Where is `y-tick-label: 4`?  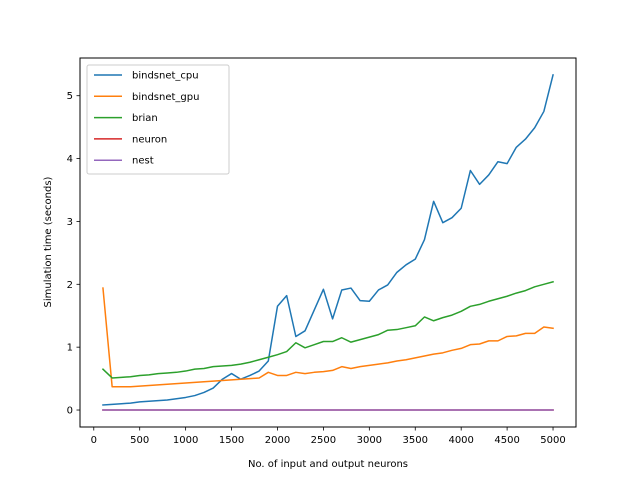
y-tick-label: 4 is located at coordinates (70, 159).